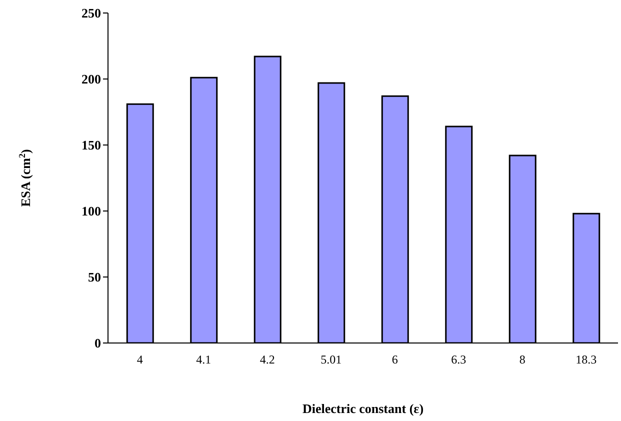 The width and height of the screenshot is (621, 421). I want to click on y-tick-label: 0, so click(97, 343).